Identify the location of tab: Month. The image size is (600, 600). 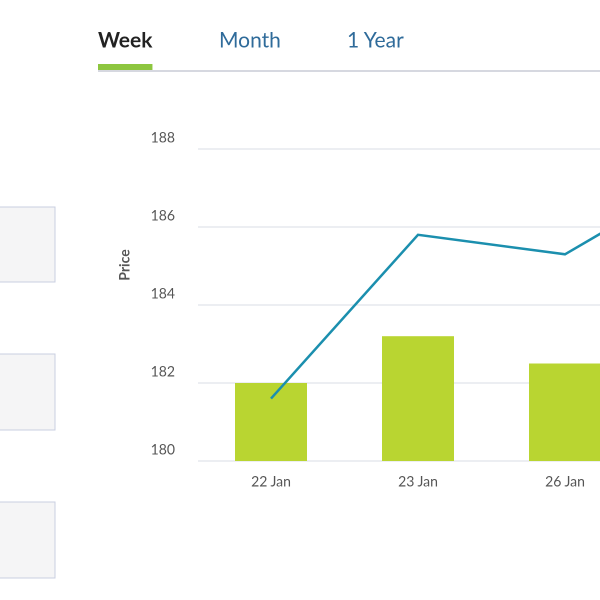
(250, 39).